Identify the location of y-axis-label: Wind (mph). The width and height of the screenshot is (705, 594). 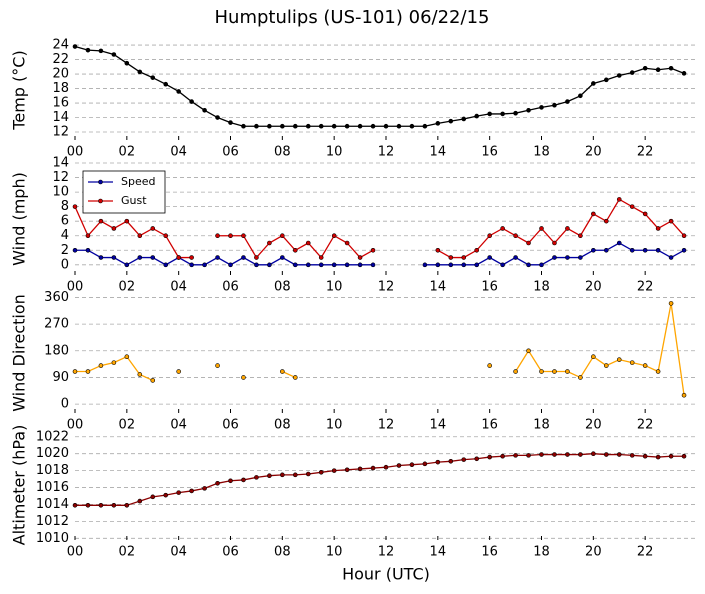
(19, 219).